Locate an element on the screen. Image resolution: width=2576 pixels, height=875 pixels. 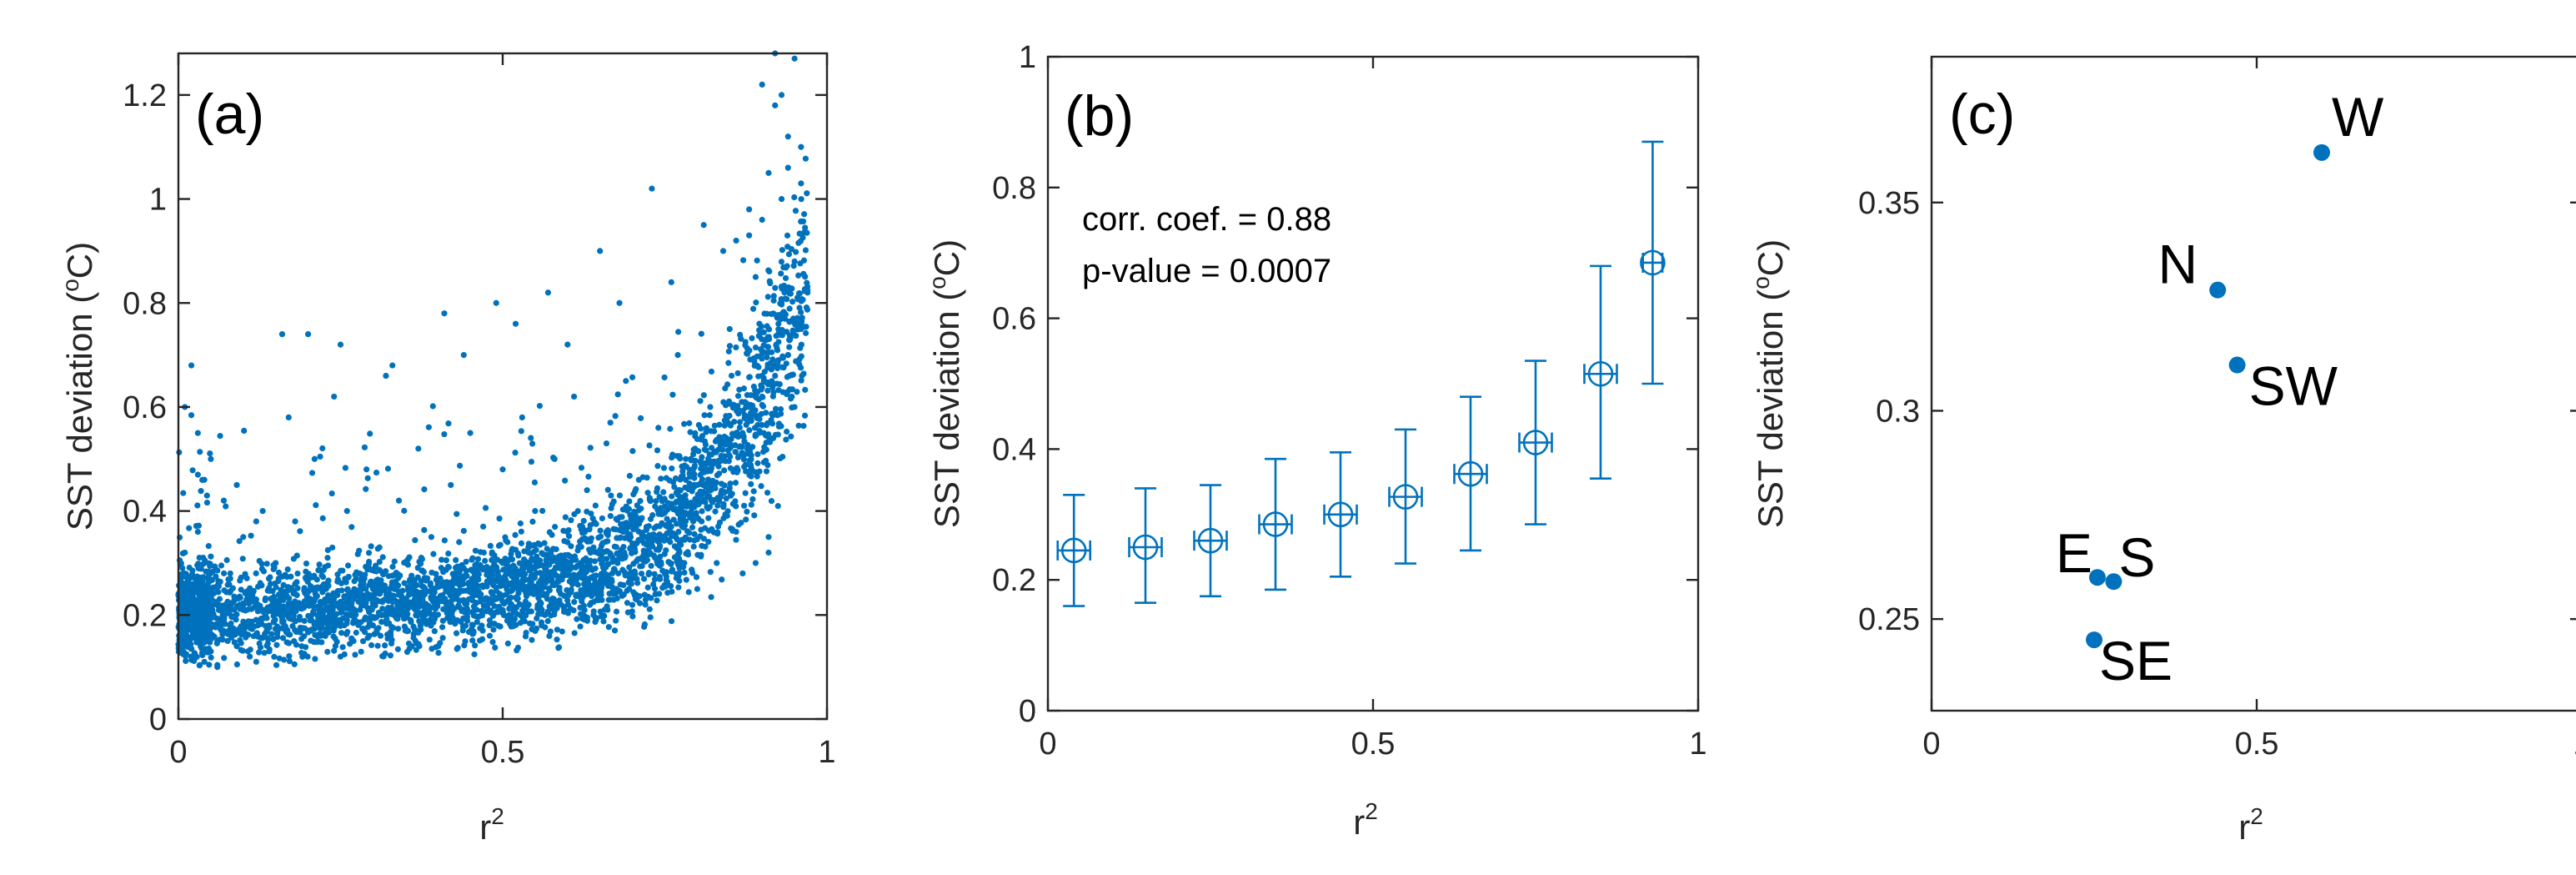
point-label-se: SE is located at coordinates (2136, 660).